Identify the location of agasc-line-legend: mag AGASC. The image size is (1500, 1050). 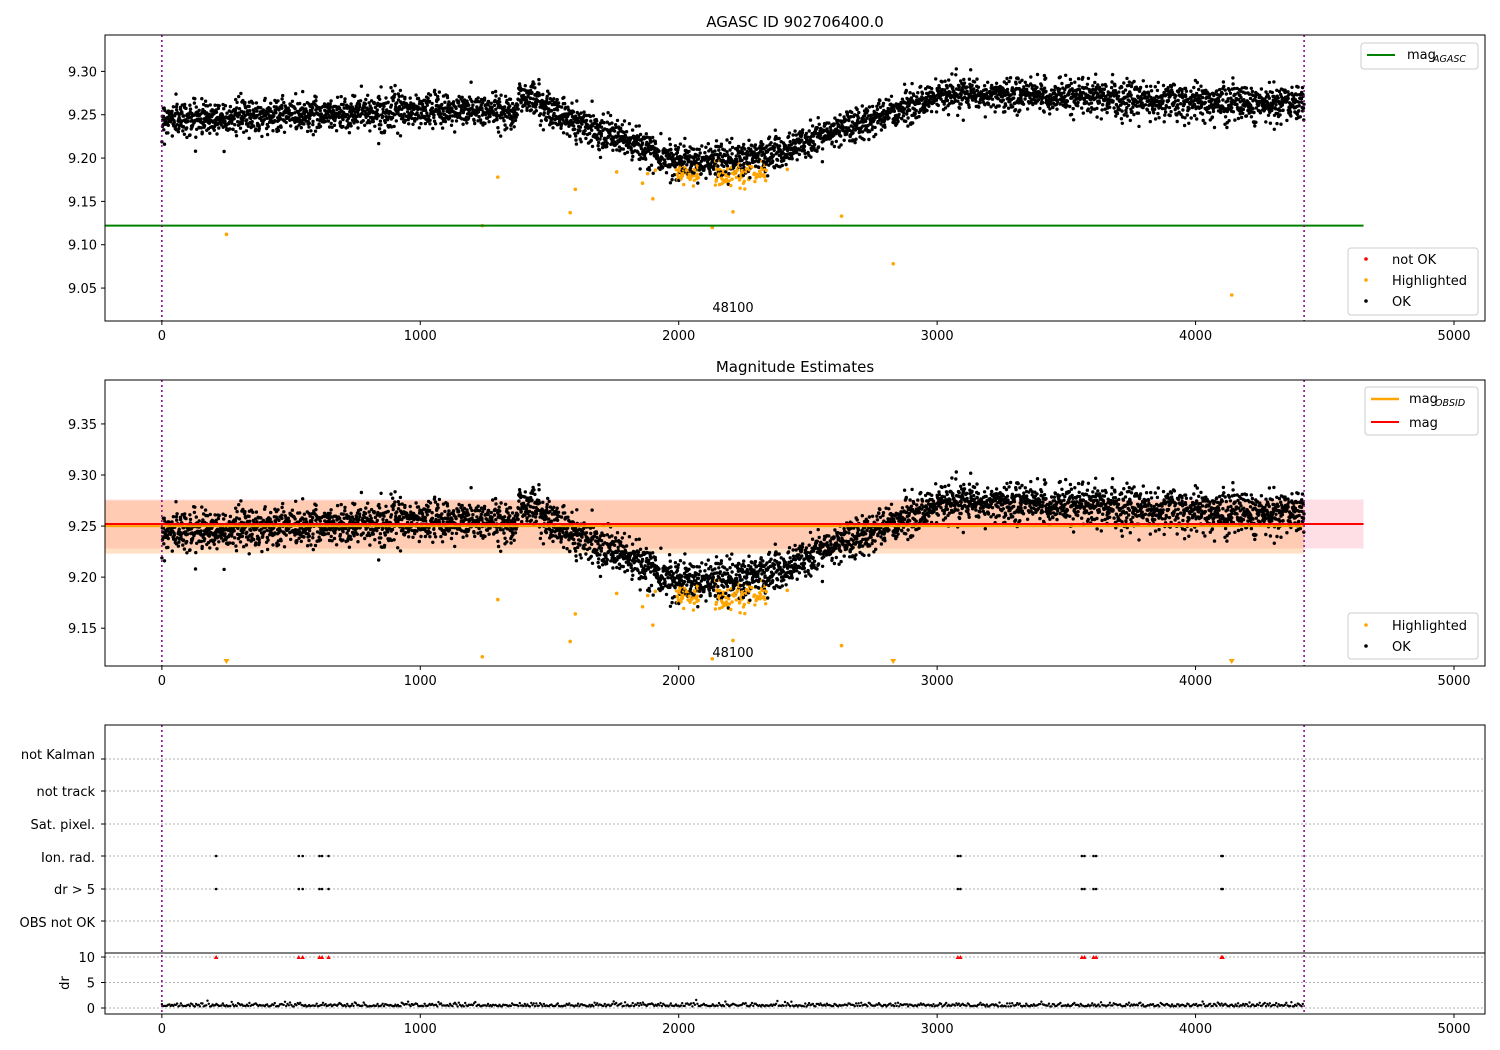
(1419, 56).